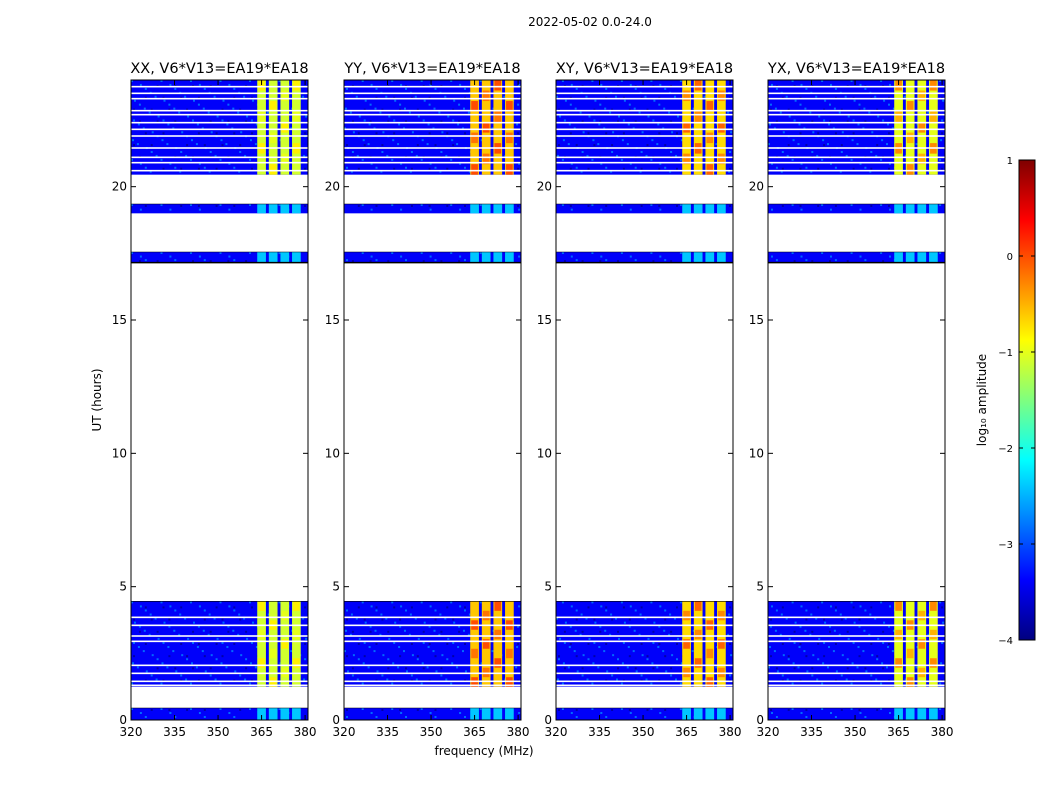 The height and width of the screenshot is (800, 1050). What do you see at coordinates (644, 69) in the screenshot?
I see `panel-title: XY, V6*V13=EA19*EA18` at bounding box center [644, 69].